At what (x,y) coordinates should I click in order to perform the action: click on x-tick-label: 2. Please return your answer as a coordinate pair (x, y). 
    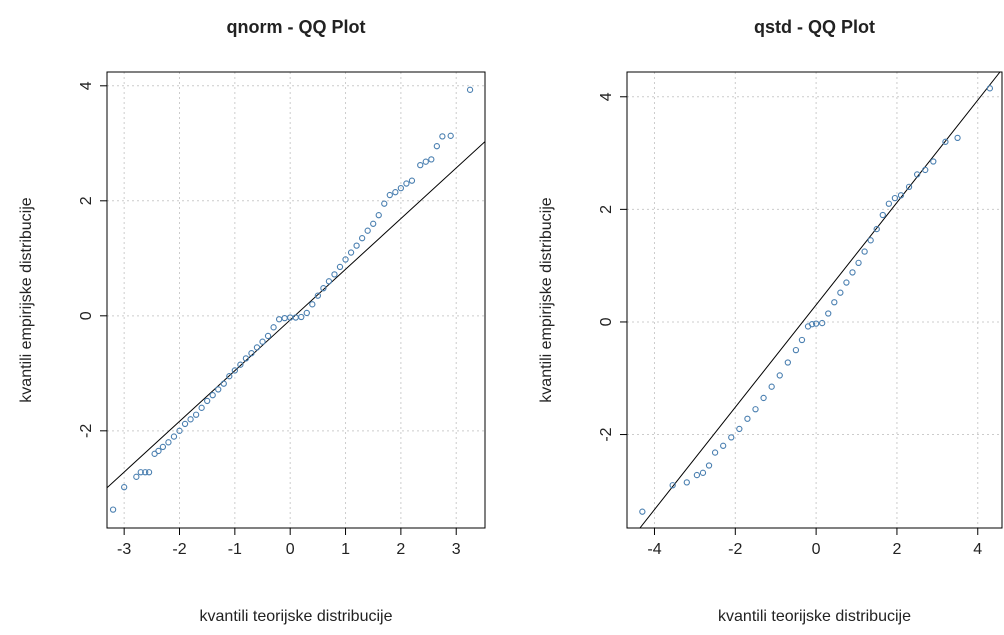
    Looking at the image, I should click on (896, 549).